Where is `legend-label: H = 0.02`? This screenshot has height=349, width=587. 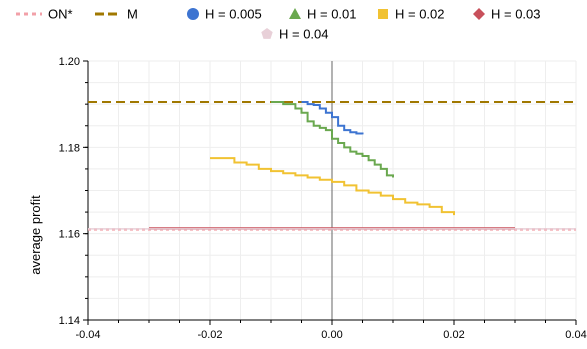
legend-label: H = 0.02 is located at coordinates (420, 14).